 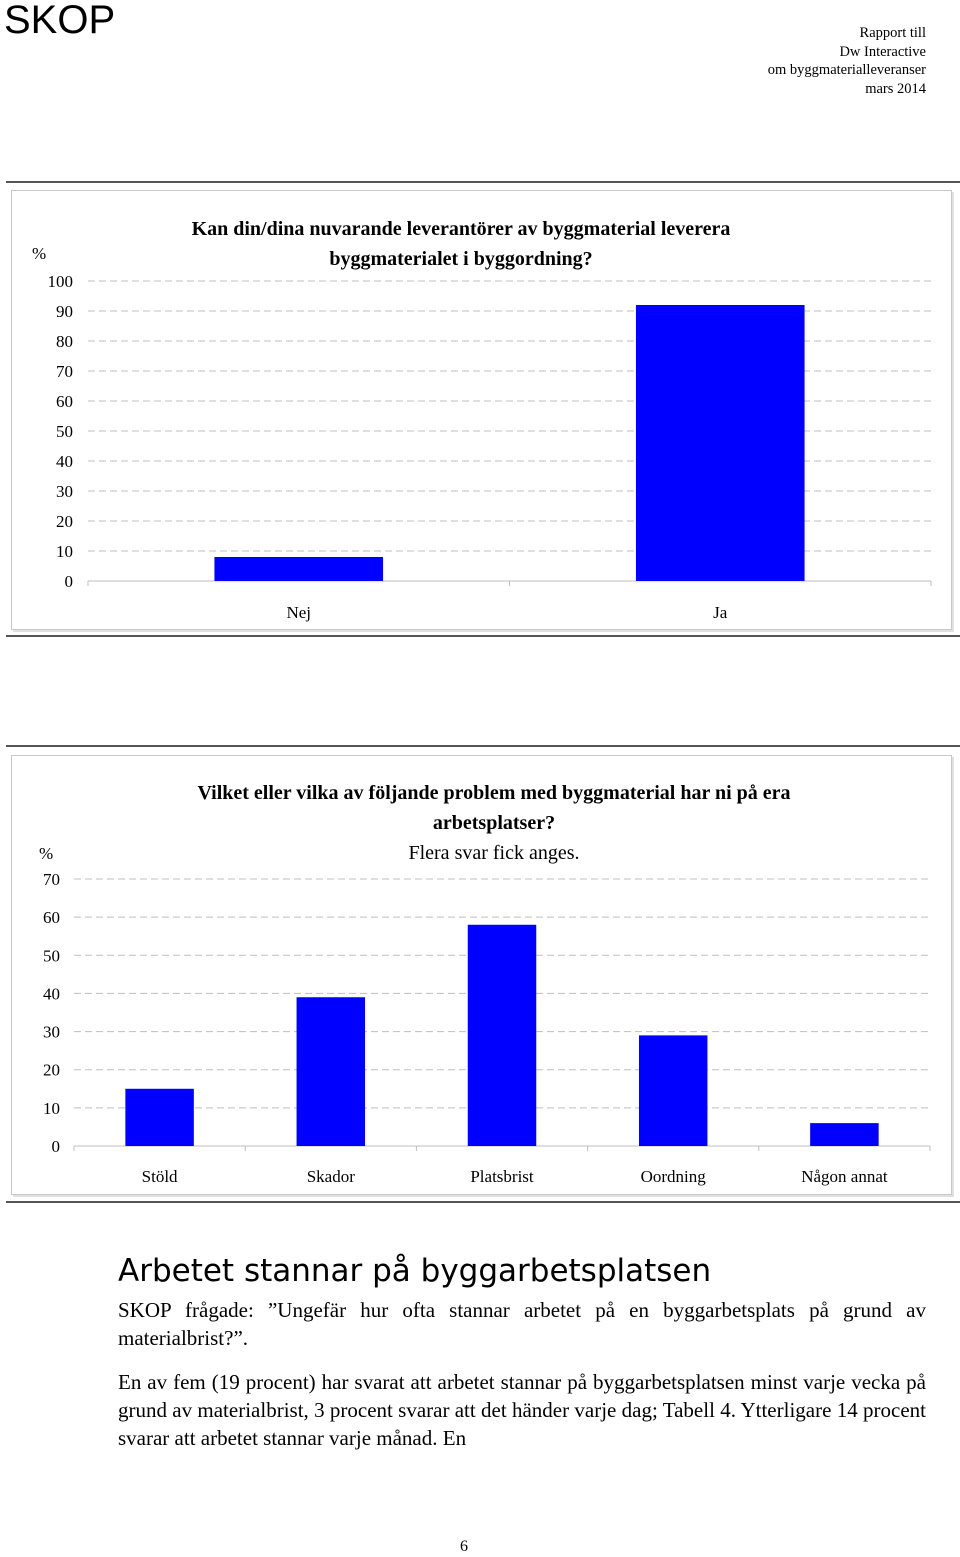 I want to click on category-label: Skador, so click(x=331, y=1176).